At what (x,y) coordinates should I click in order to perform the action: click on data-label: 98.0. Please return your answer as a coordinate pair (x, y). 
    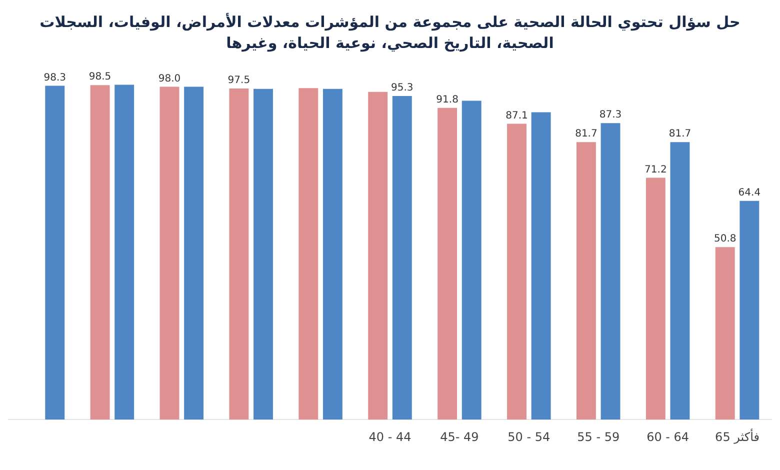
    Looking at the image, I should click on (169, 78).